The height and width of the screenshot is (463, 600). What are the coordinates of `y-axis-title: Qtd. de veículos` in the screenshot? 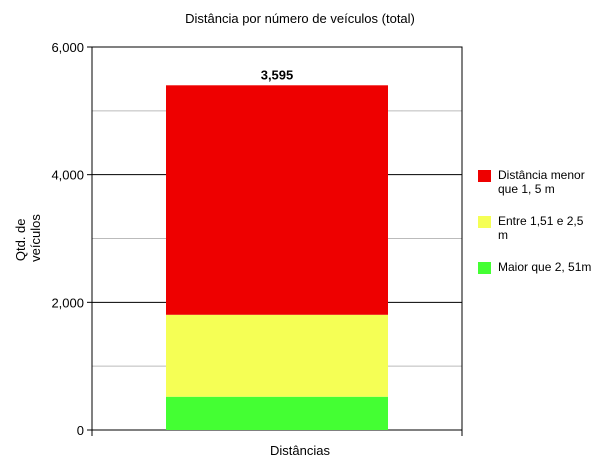 It's located at (28, 238).